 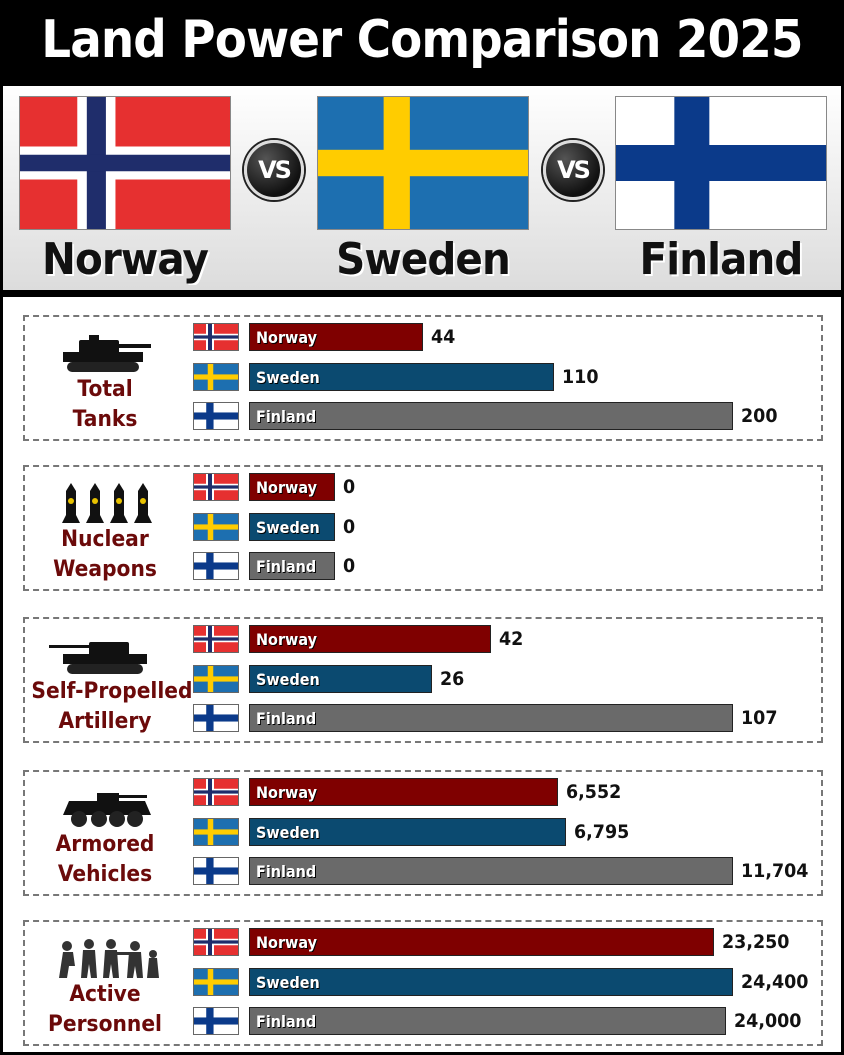 I want to click on nuclear-missiles-icon, so click(x=107, y=503).